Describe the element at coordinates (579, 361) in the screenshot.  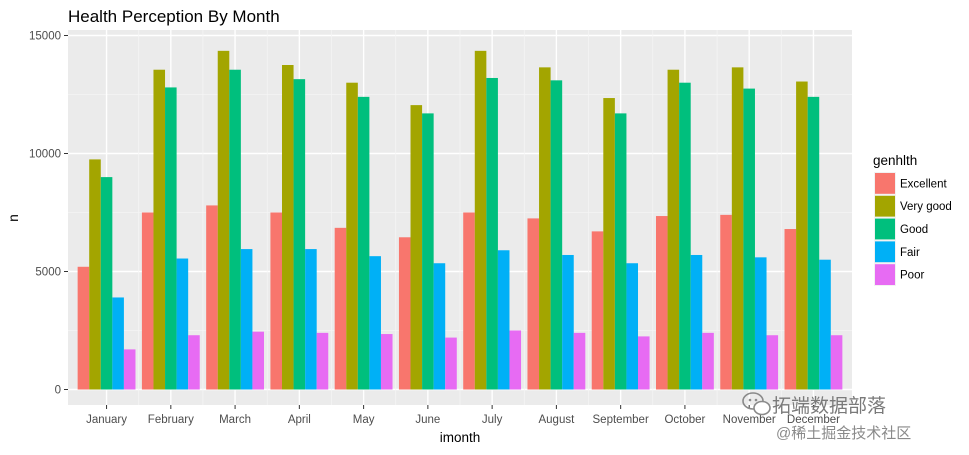
I see `bar-poor-august` at that location.